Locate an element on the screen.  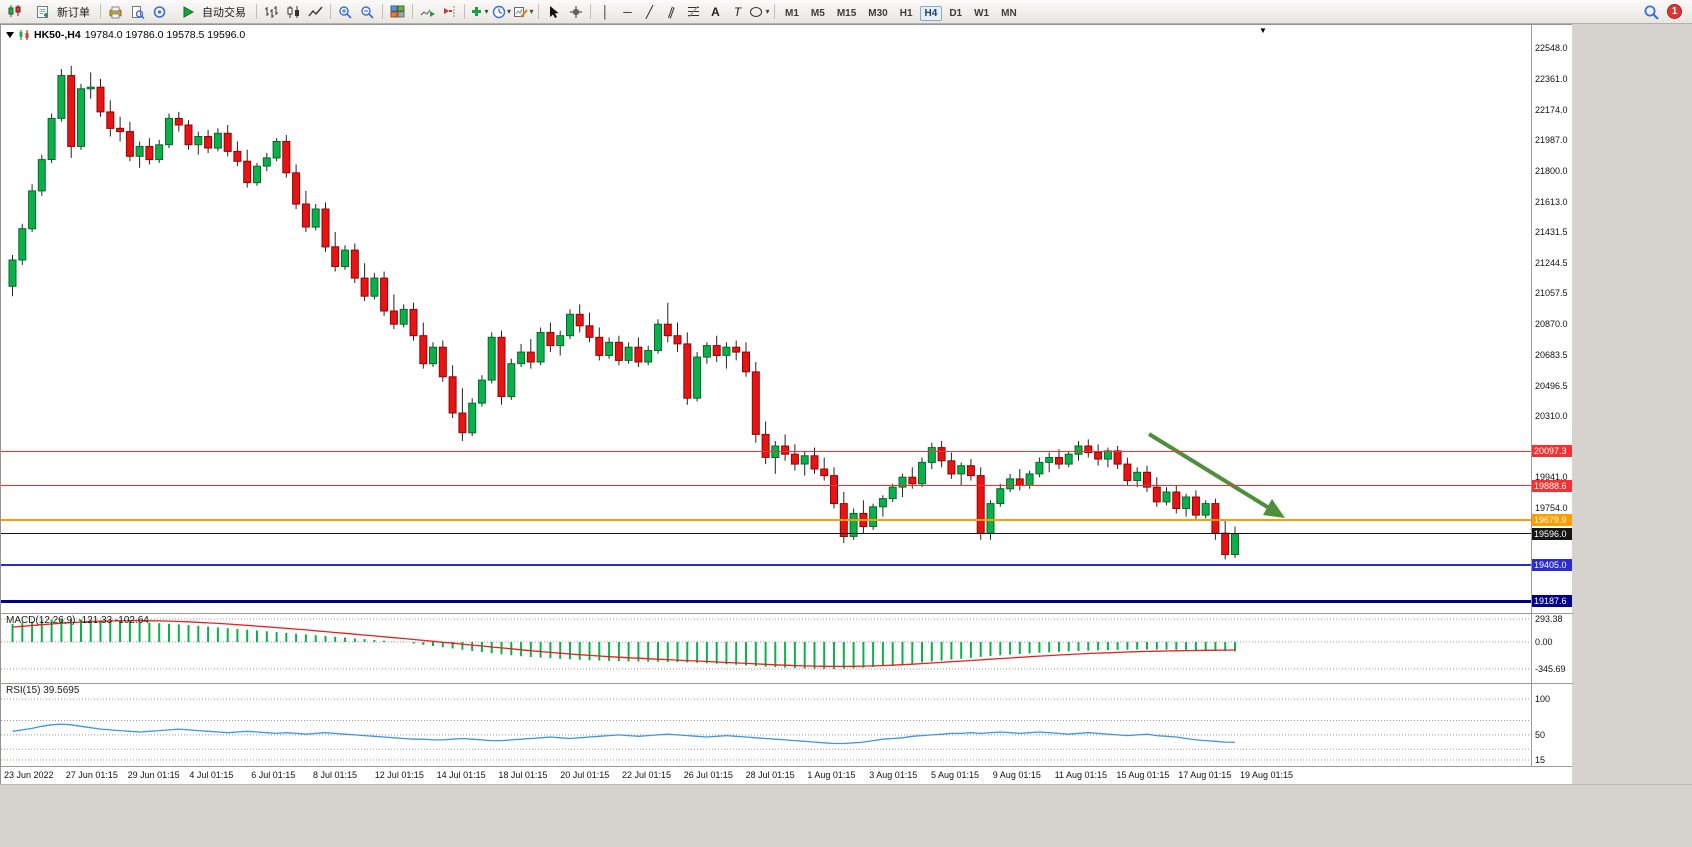
price-tick-label: 21057.5 is located at coordinates (1551, 293).